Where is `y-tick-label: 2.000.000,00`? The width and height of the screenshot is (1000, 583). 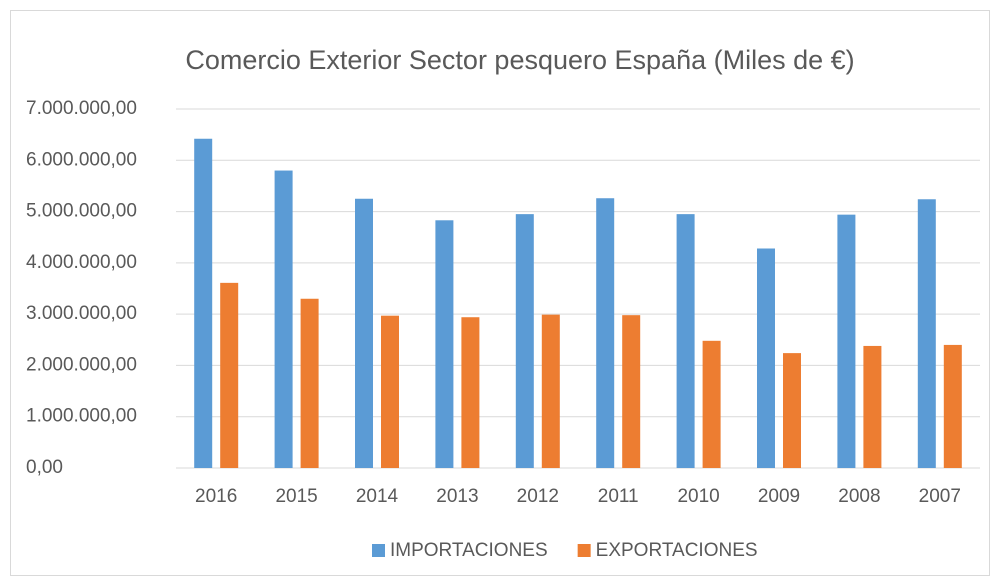 y-tick-label: 2.000.000,00 is located at coordinates (81, 364).